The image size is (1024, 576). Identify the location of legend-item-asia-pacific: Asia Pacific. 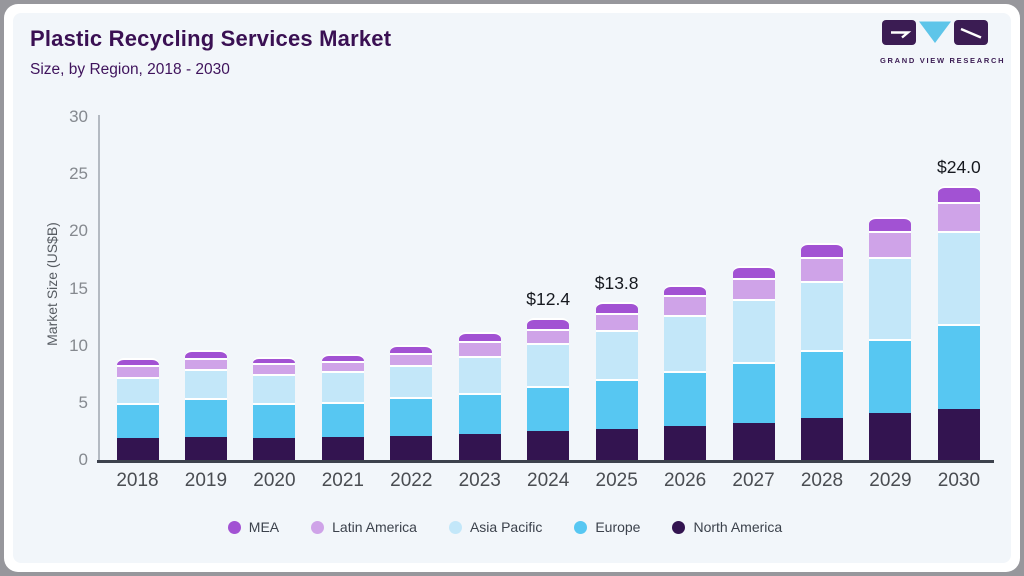
(495, 527).